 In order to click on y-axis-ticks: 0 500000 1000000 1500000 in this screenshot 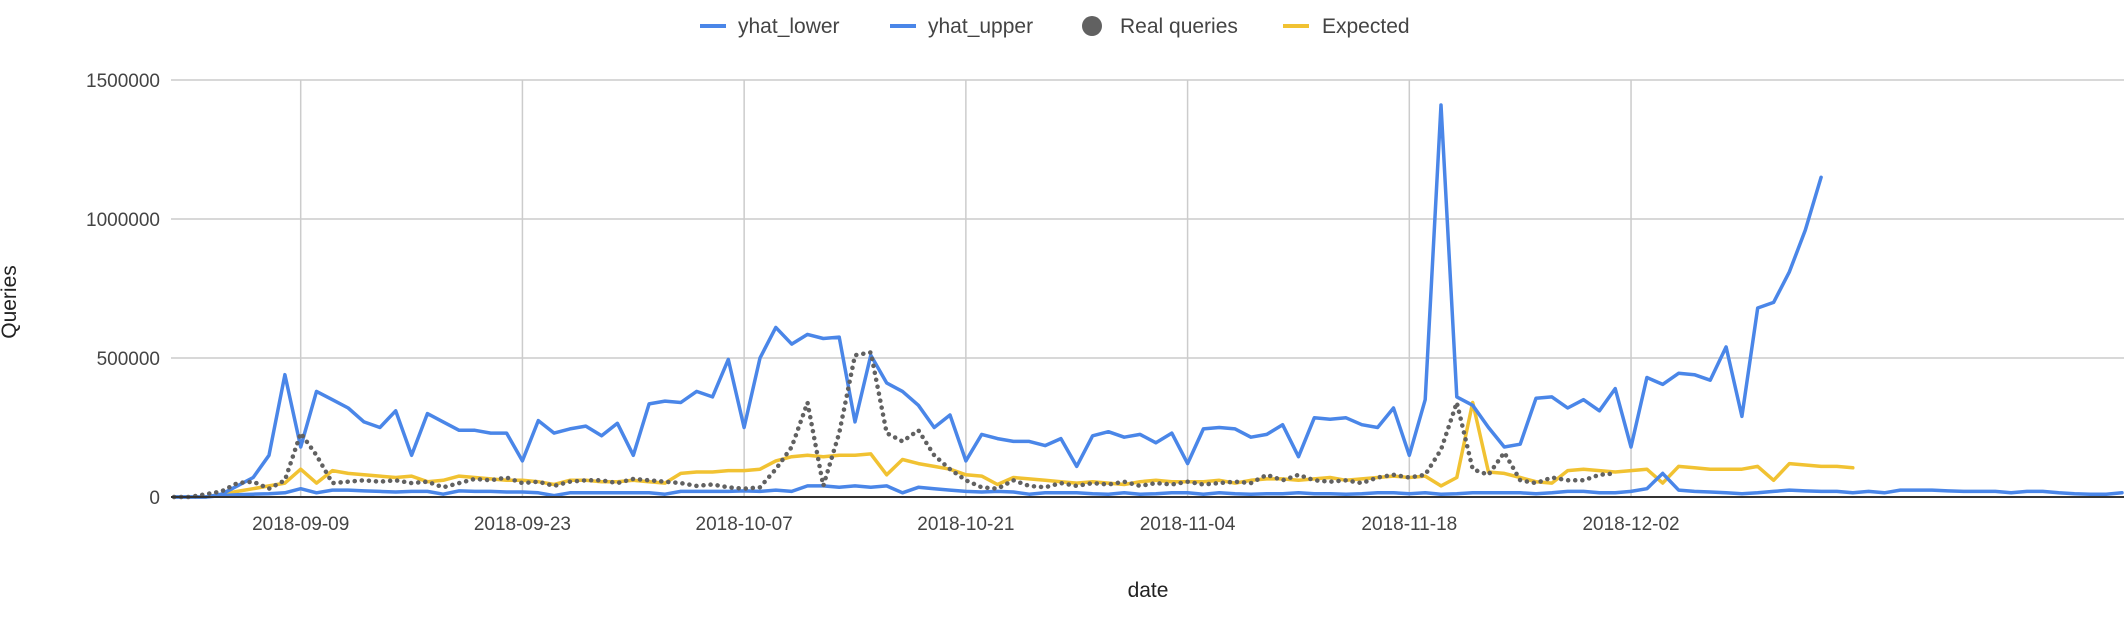, I will do `click(123, 290)`.